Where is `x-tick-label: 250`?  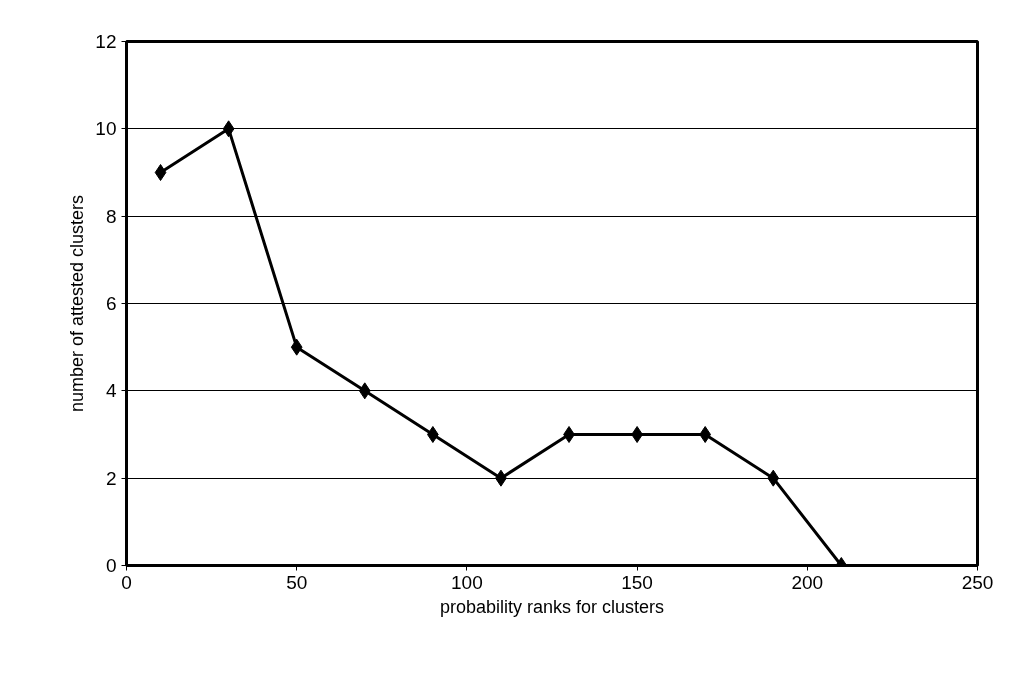 x-tick-label: 250 is located at coordinates (977, 582).